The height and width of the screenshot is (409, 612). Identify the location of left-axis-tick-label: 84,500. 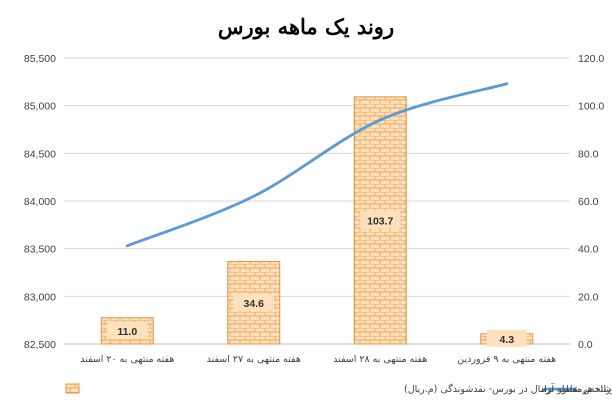
(40, 154).